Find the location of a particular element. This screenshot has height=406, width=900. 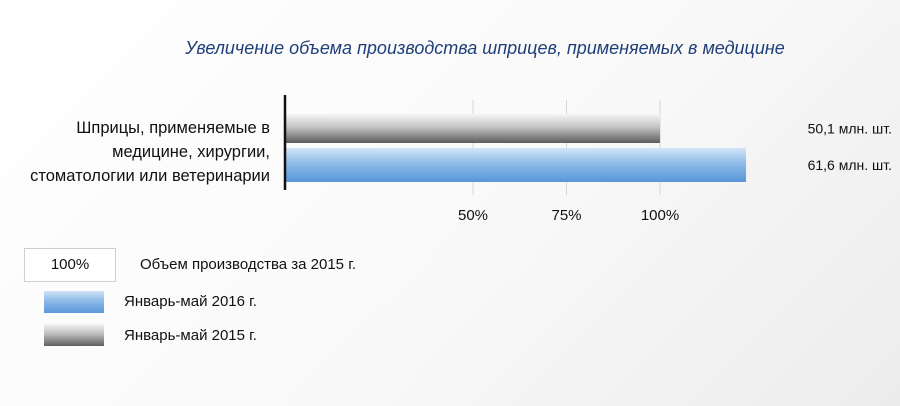

x-tick-label: 75% is located at coordinates (566, 215).